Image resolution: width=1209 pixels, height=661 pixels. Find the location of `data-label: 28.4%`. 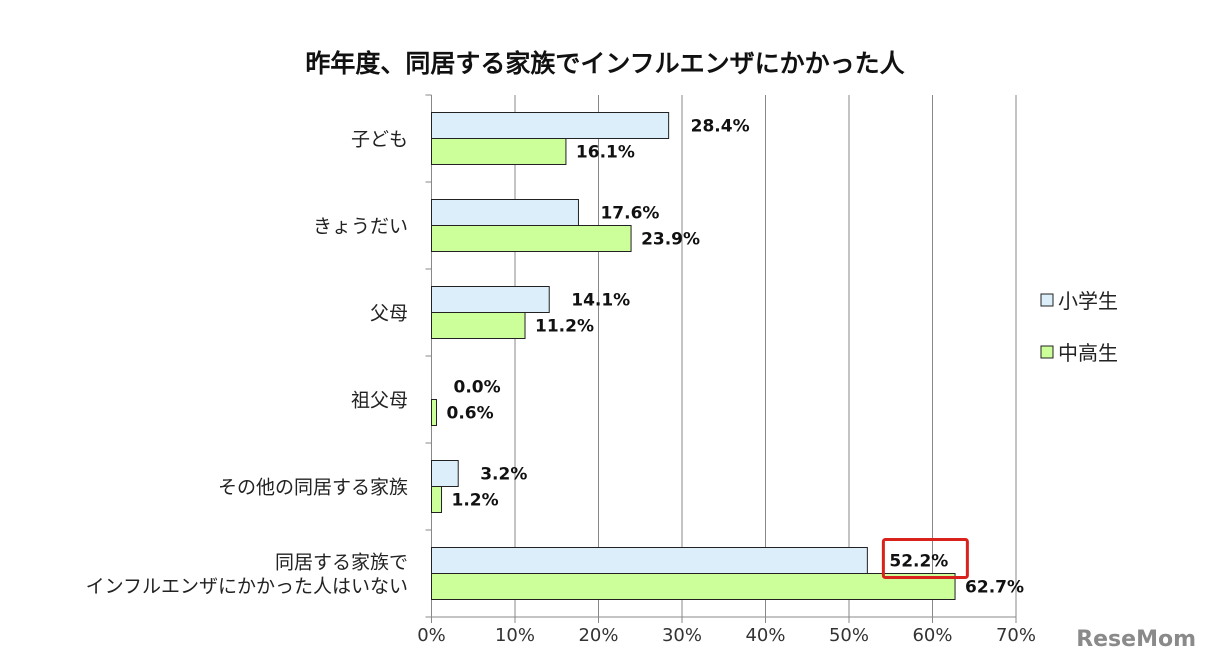

data-label: 28.4% is located at coordinates (720, 127).